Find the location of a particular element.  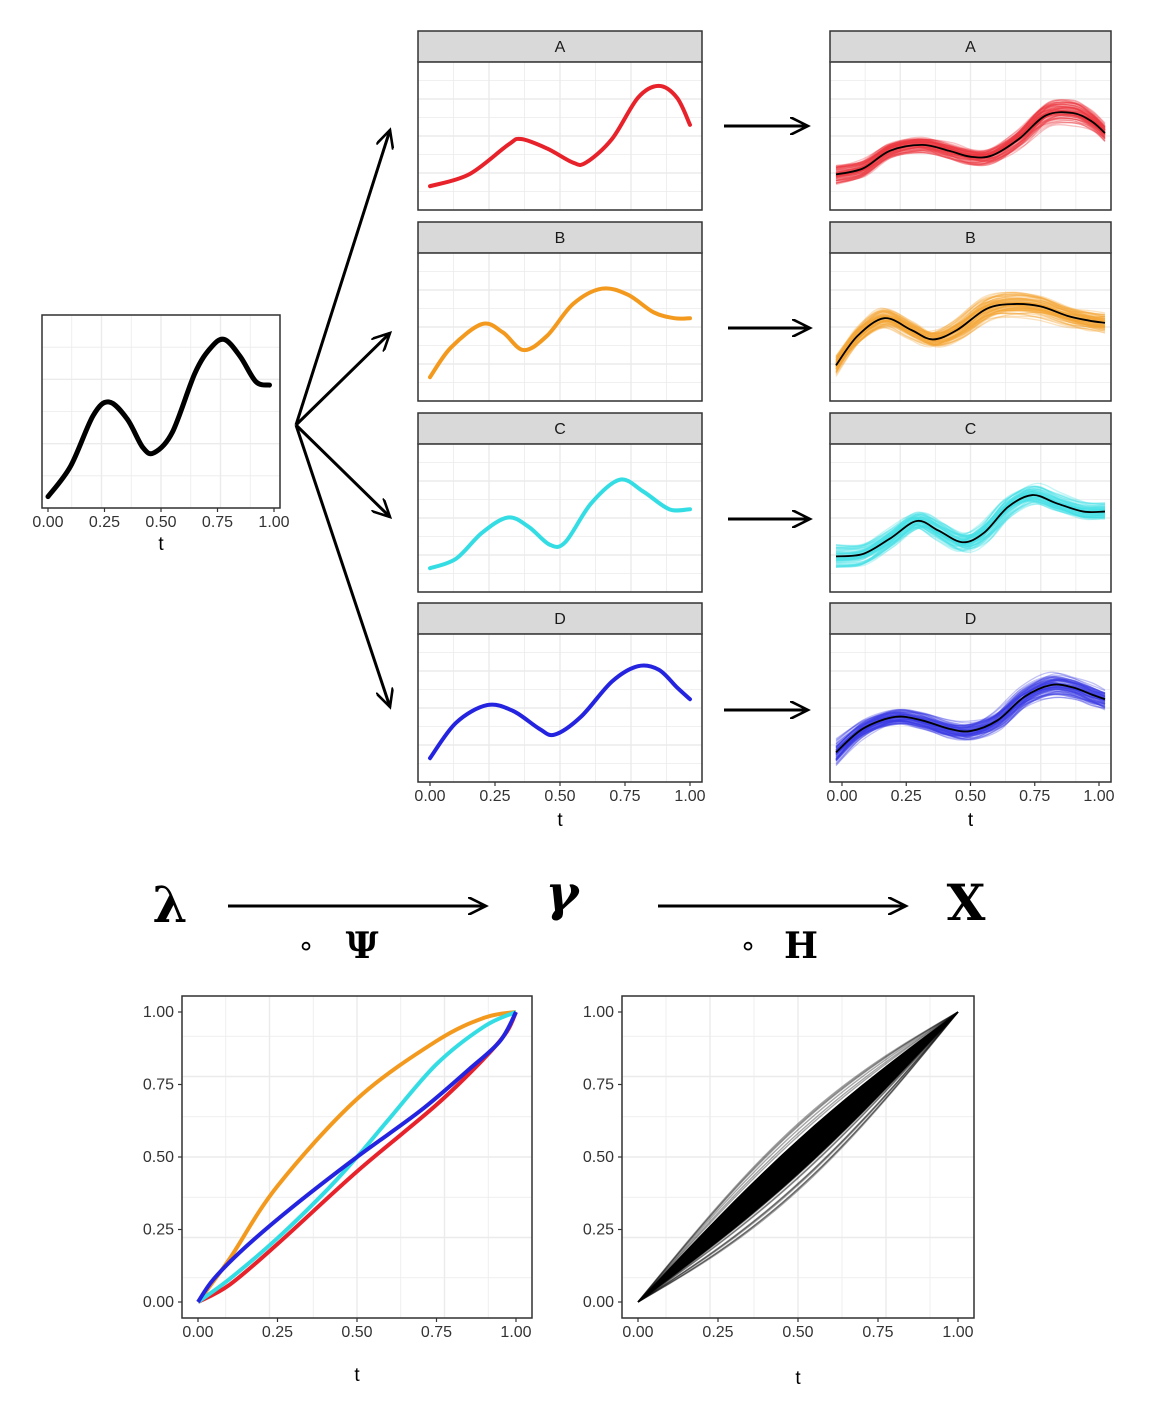

x-tick-label: 0.50 is located at coordinates (160, 522).